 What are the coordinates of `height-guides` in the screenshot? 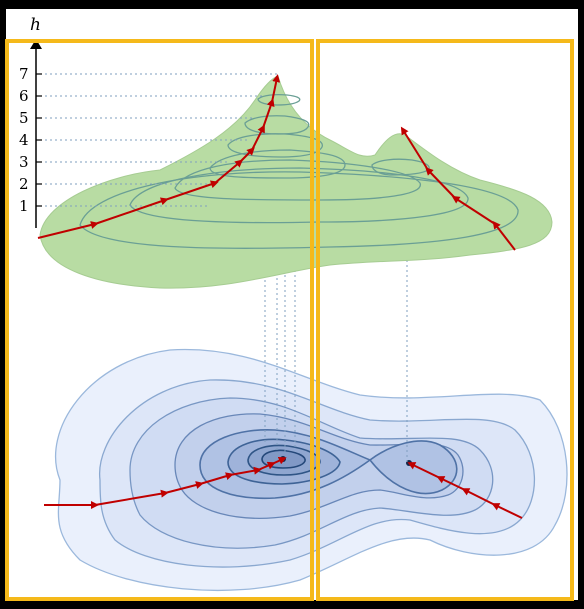 It's located at (158, 140).